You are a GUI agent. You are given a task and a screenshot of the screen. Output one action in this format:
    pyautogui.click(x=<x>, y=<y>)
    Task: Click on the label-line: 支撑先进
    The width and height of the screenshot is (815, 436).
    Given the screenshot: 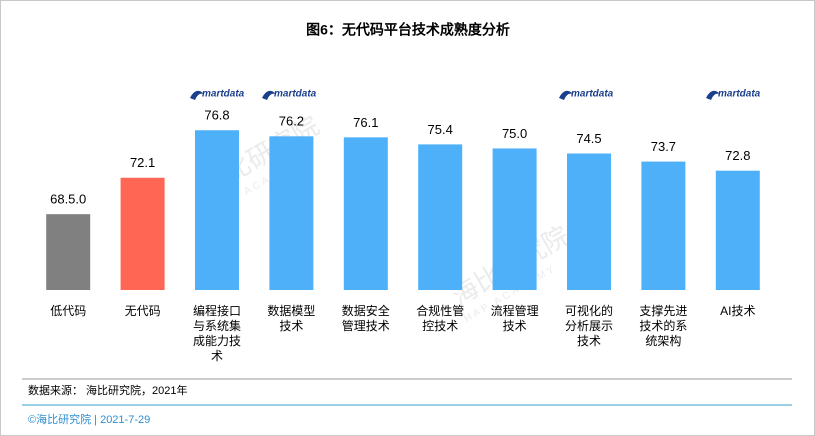 What is the action you would take?
    pyautogui.click(x=663, y=310)
    